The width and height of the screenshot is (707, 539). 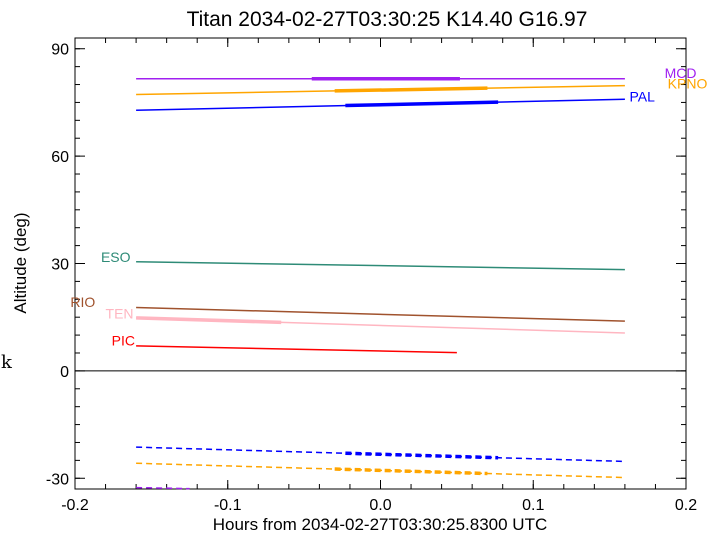 What do you see at coordinates (75, 505) in the screenshot?
I see `x-tick-label: -0.2` at bounding box center [75, 505].